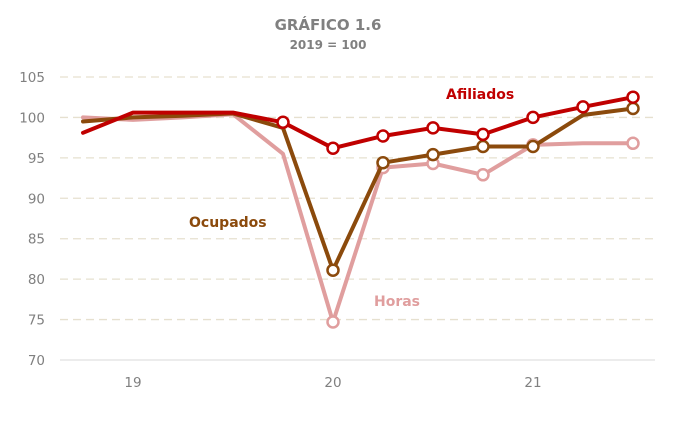  Describe the element at coordinates (32, 78) in the screenshot. I see `y-tick-label: 105` at that location.